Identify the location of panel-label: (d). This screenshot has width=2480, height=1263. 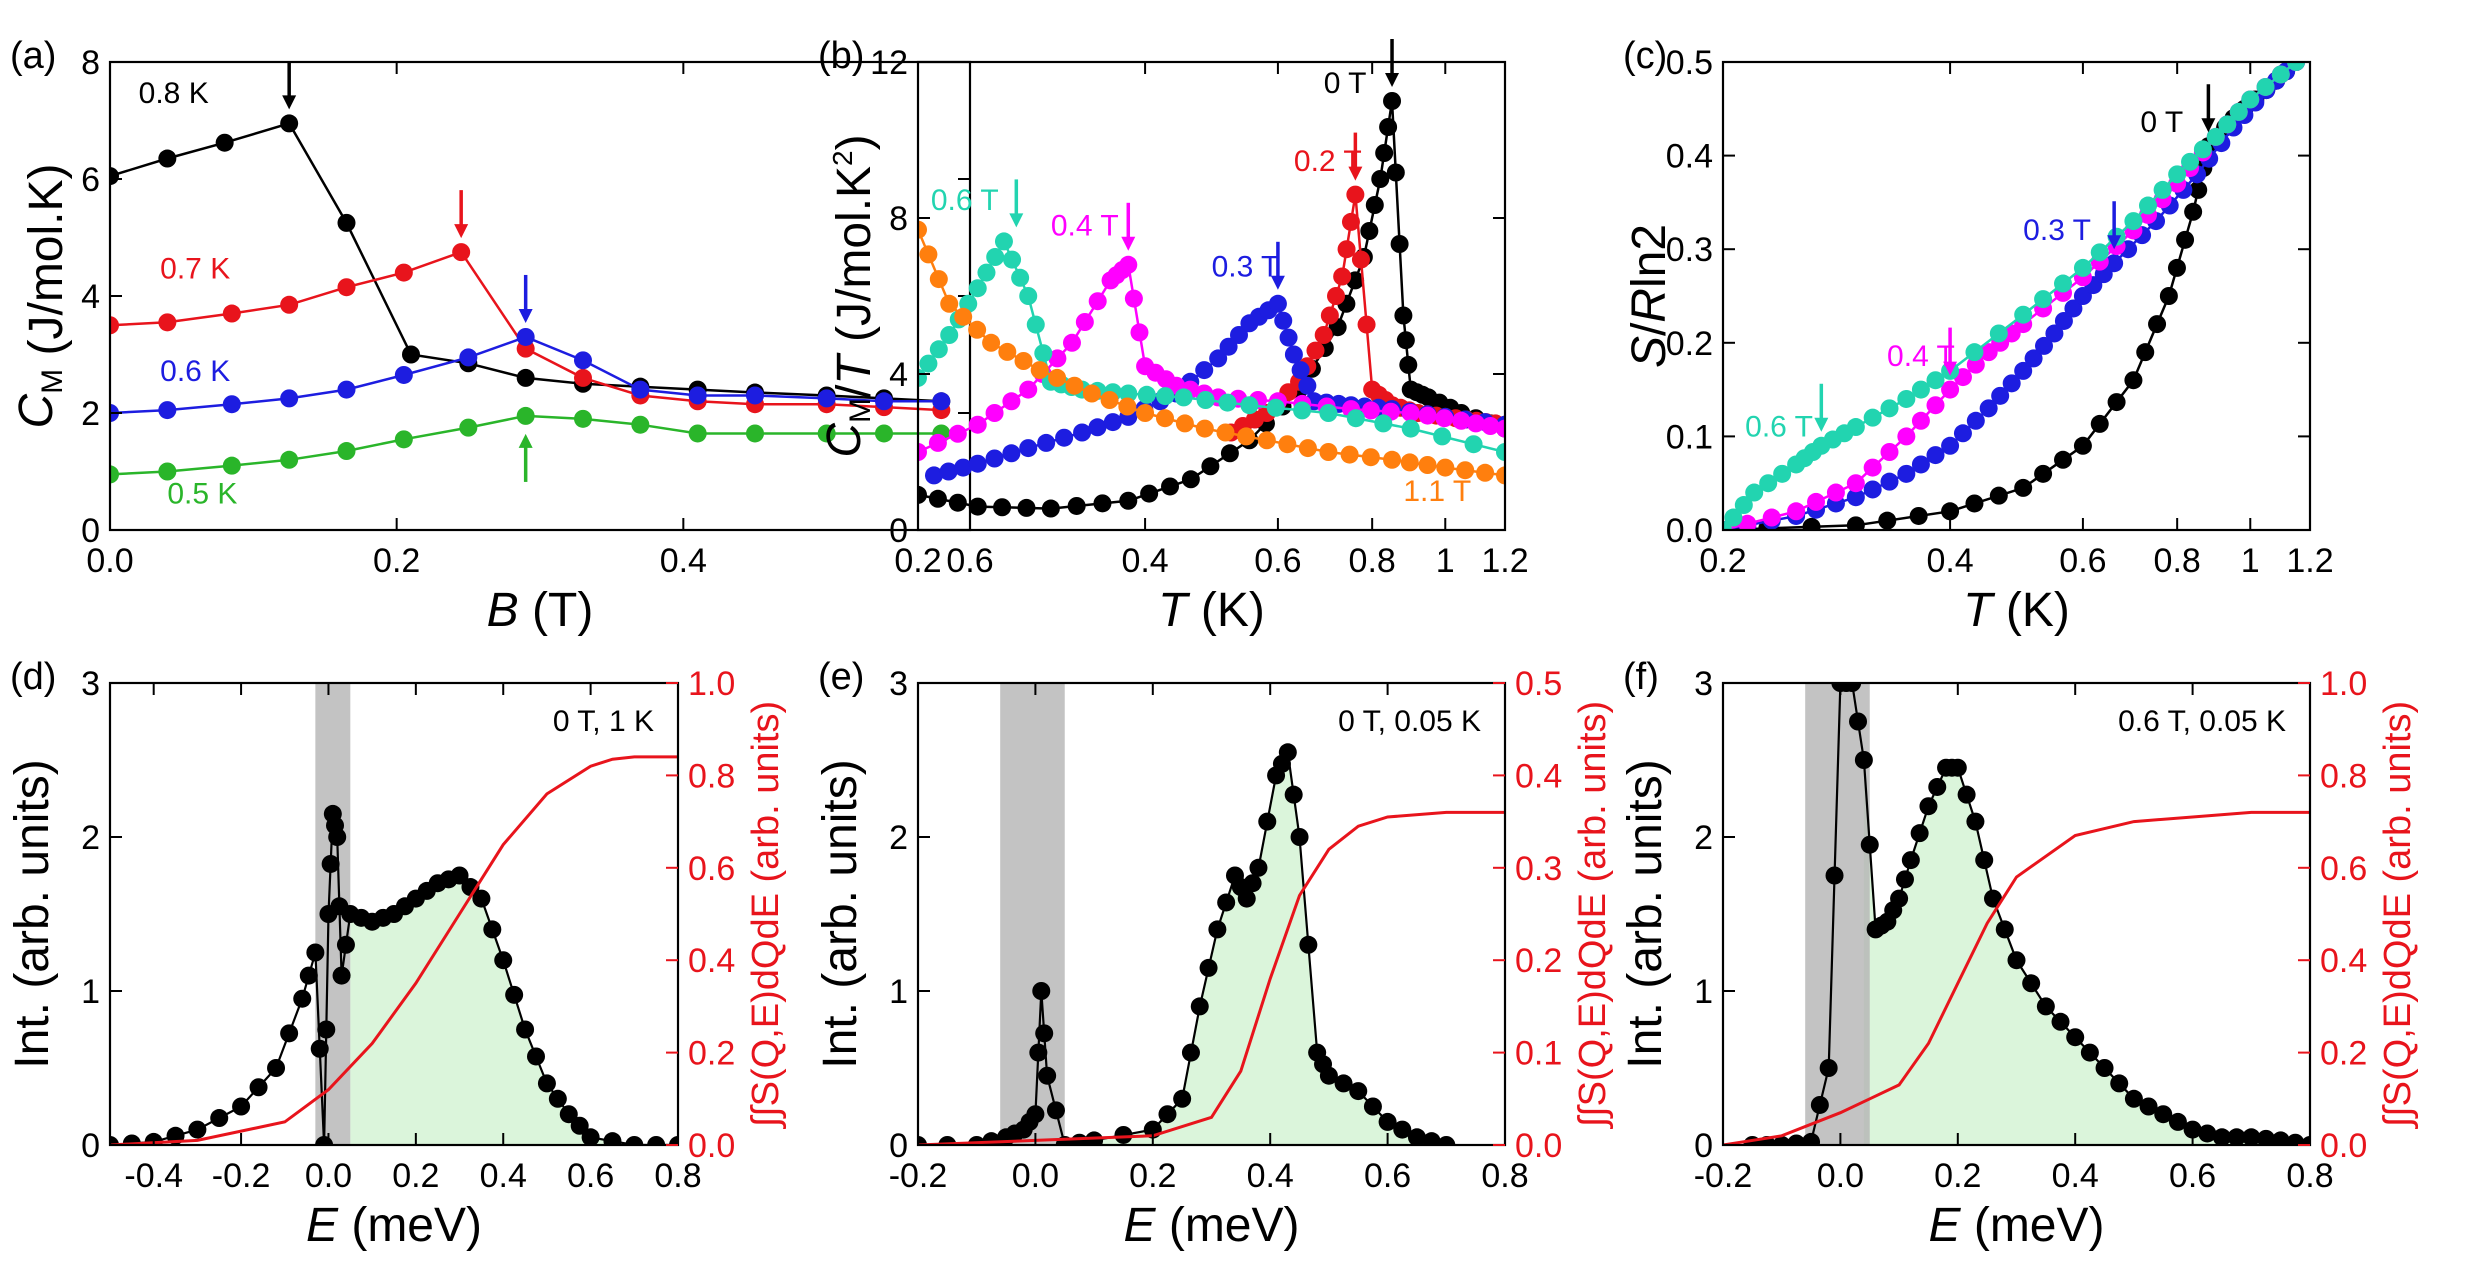
(33, 677).